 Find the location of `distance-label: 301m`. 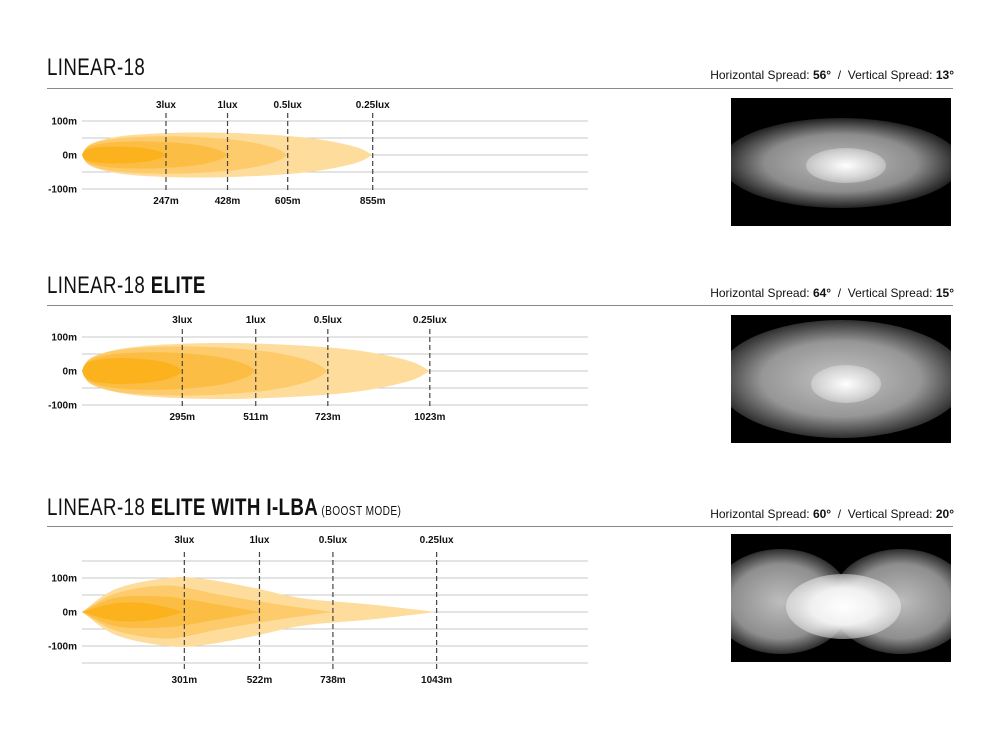

distance-label: 301m is located at coordinates (185, 680).